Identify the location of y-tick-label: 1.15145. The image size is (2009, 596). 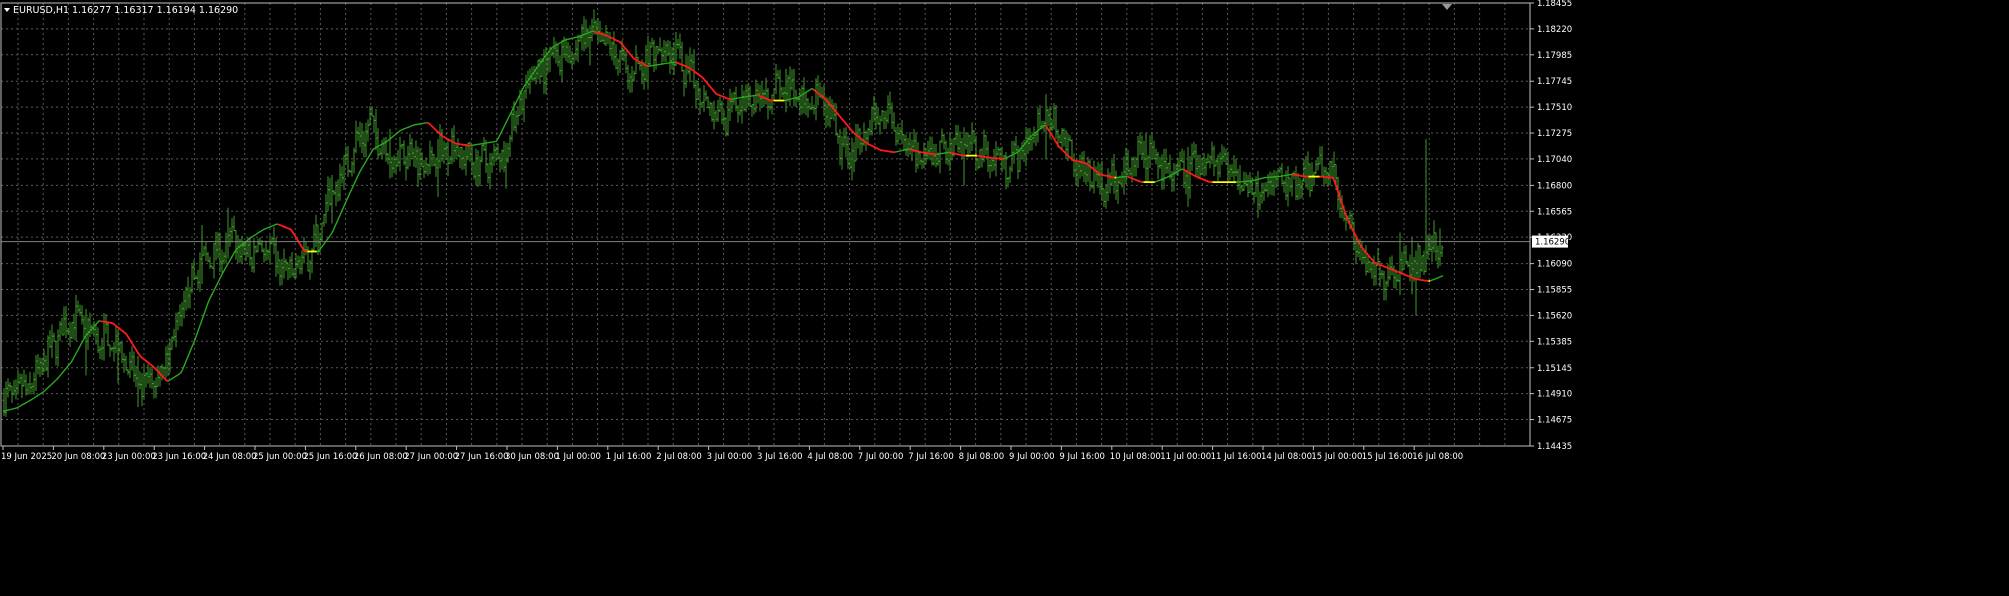
(1554, 369).